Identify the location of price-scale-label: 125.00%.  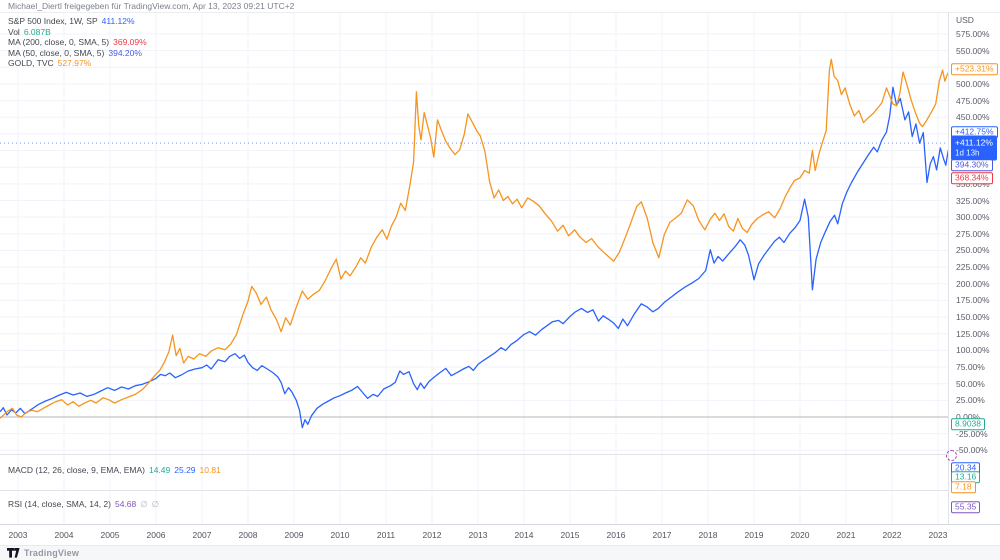
(973, 333).